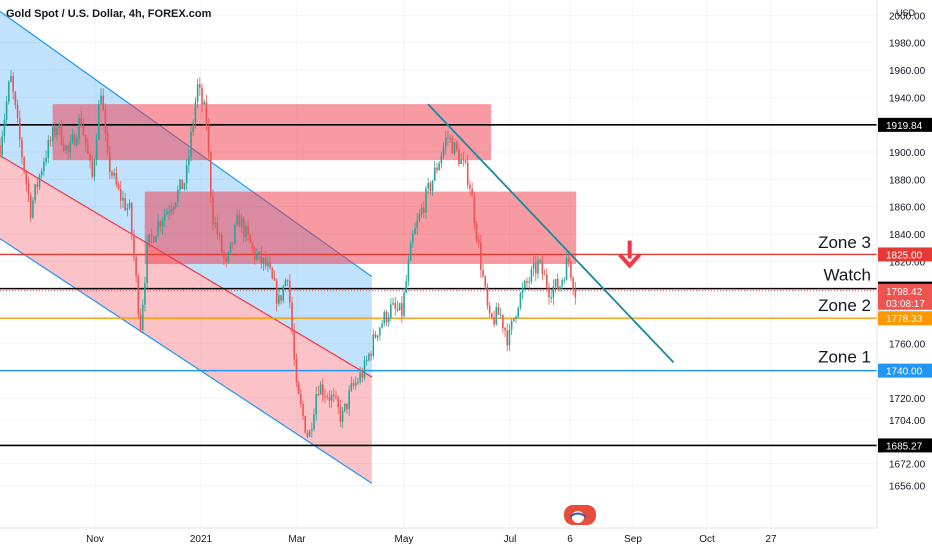 The height and width of the screenshot is (550, 932). I want to click on time-tick-label: Nov, so click(95, 539).